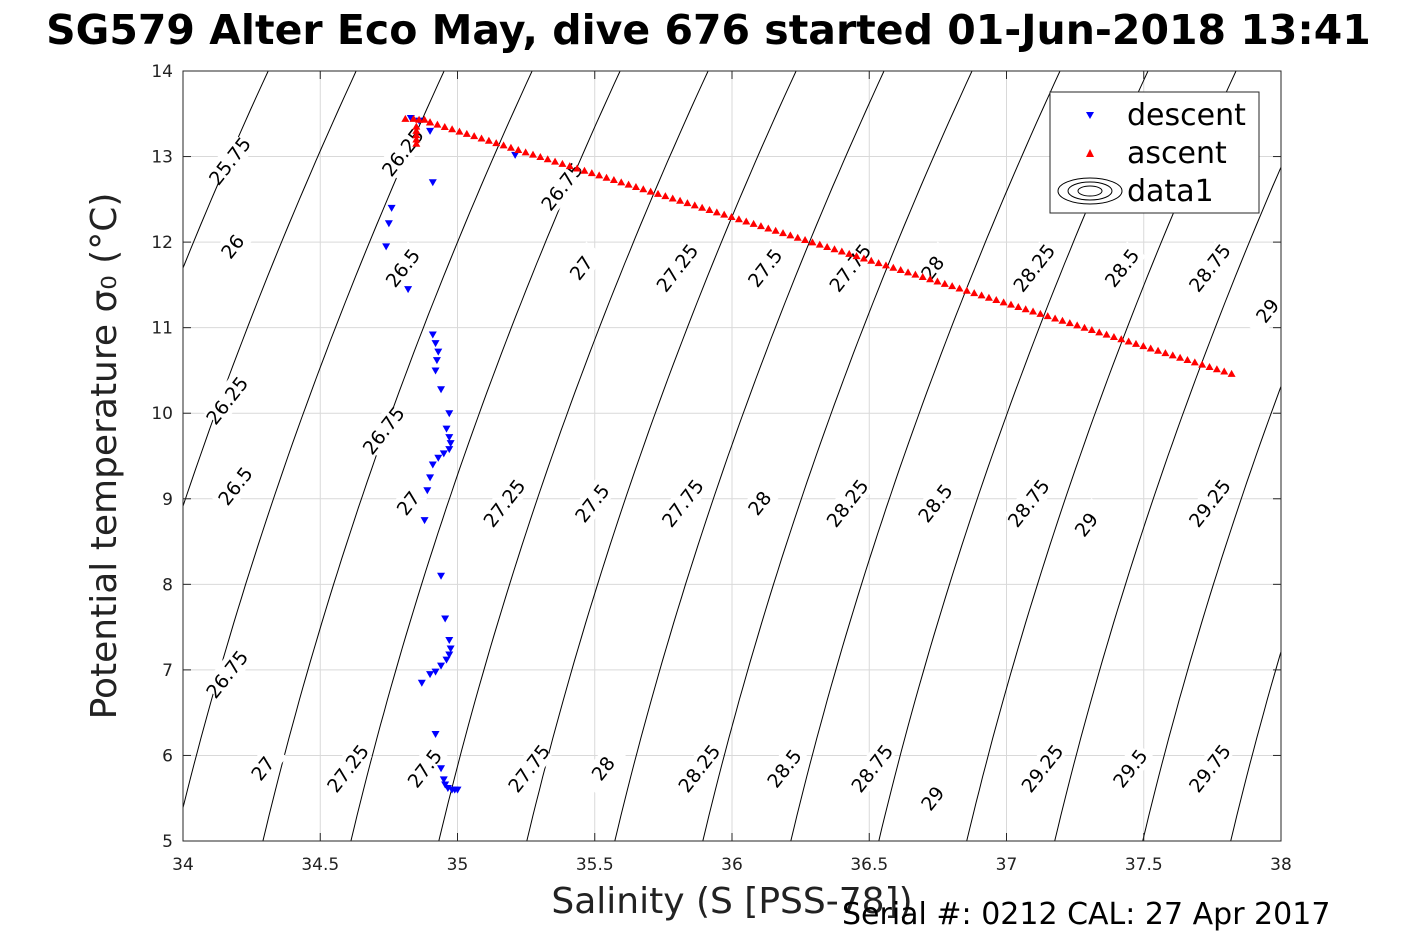  What do you see at coordinates (1086, 914) in the screenshot?
I see `serial-calibration-text: Serial #: 0212 CAL: 27 Apr 2017` at bounding box center [1086, 914].